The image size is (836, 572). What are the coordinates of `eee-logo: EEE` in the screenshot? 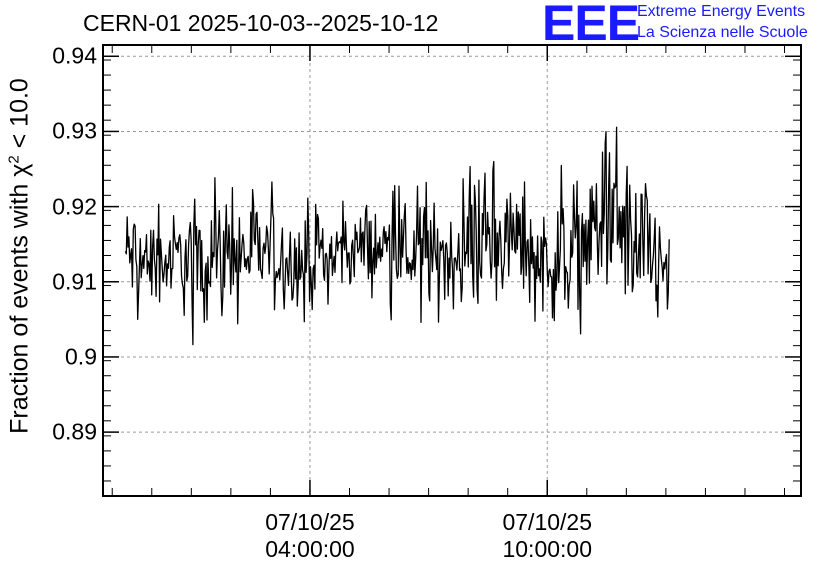 It's located at (591, 25).